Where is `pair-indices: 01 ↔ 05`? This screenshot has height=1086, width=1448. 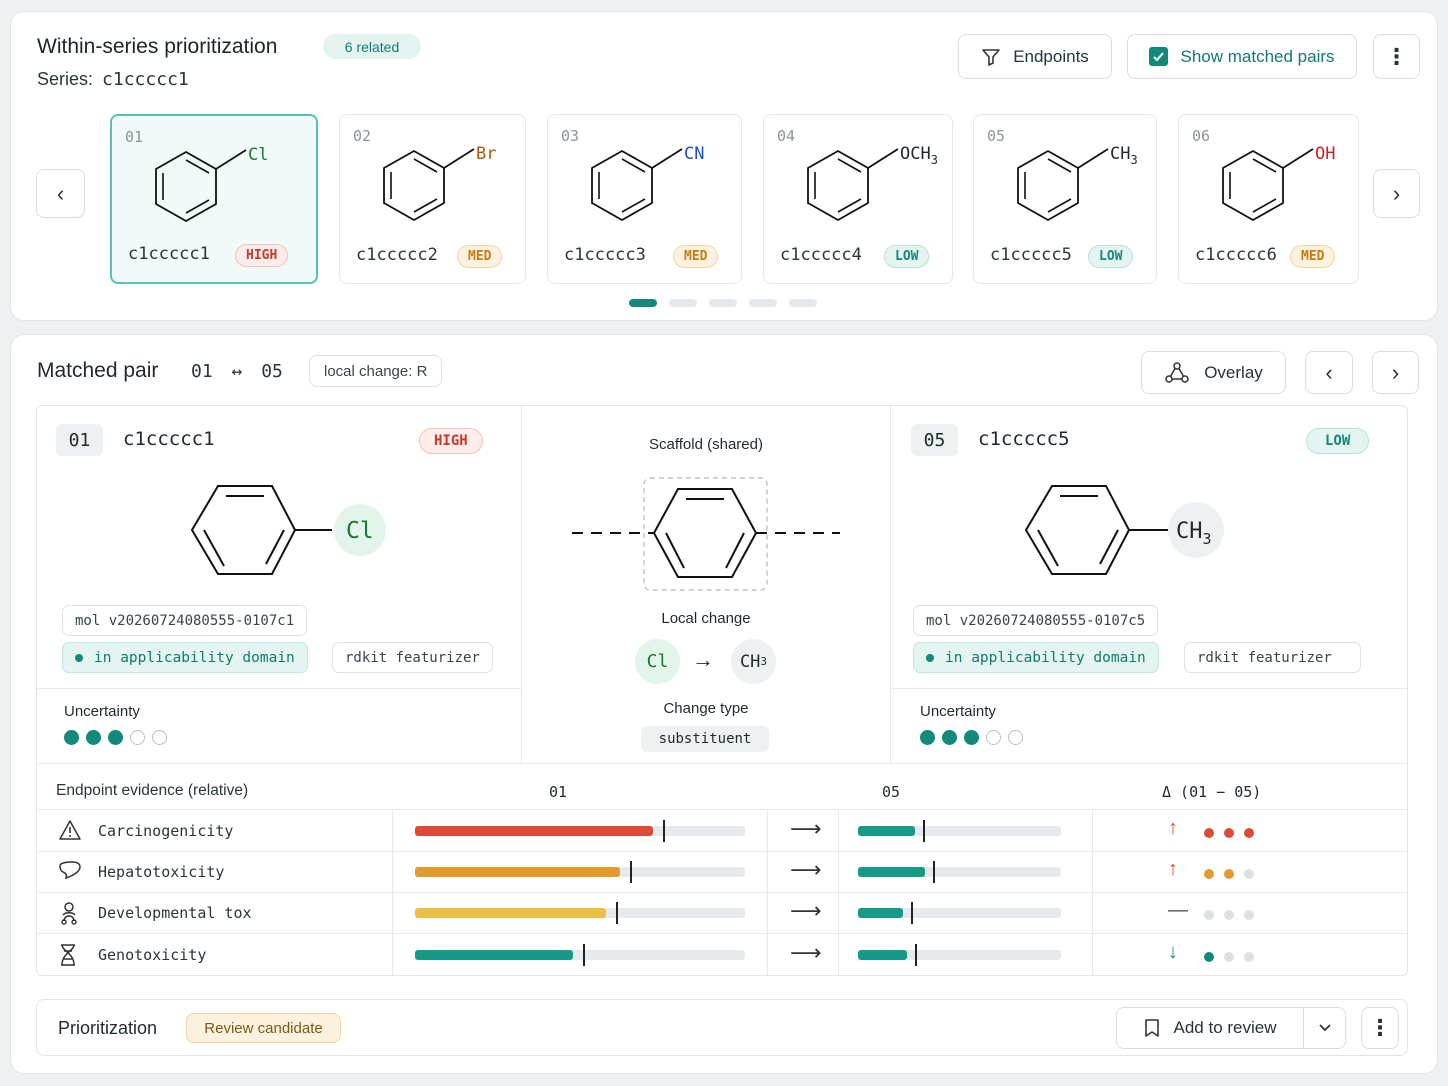 pair-indices: 01 ↔ 05 is located at coordinates (237, 371).